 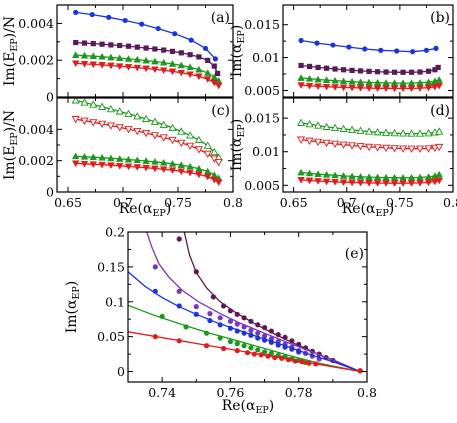 What do you see at coordinates (231, 392) in the screenshot?
I see `xtick-label-e-1: 0.76` at bounding box center [231, 392].